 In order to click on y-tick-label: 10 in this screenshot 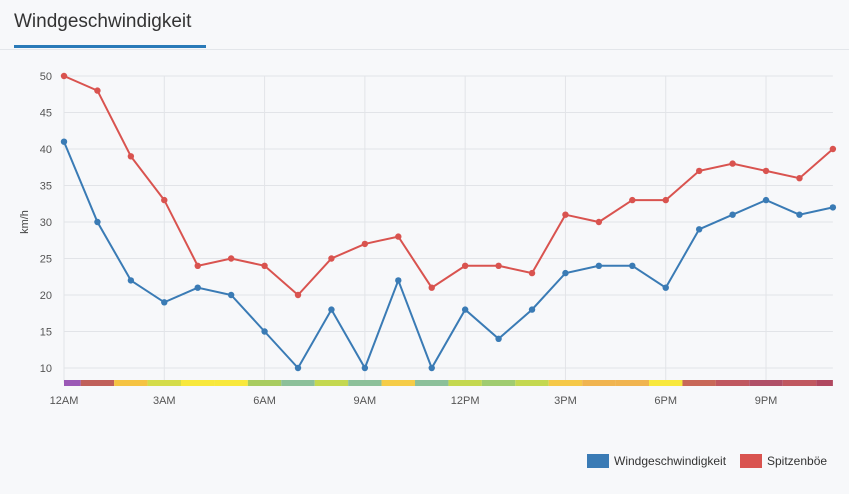, I will do `click(46, 369)`.